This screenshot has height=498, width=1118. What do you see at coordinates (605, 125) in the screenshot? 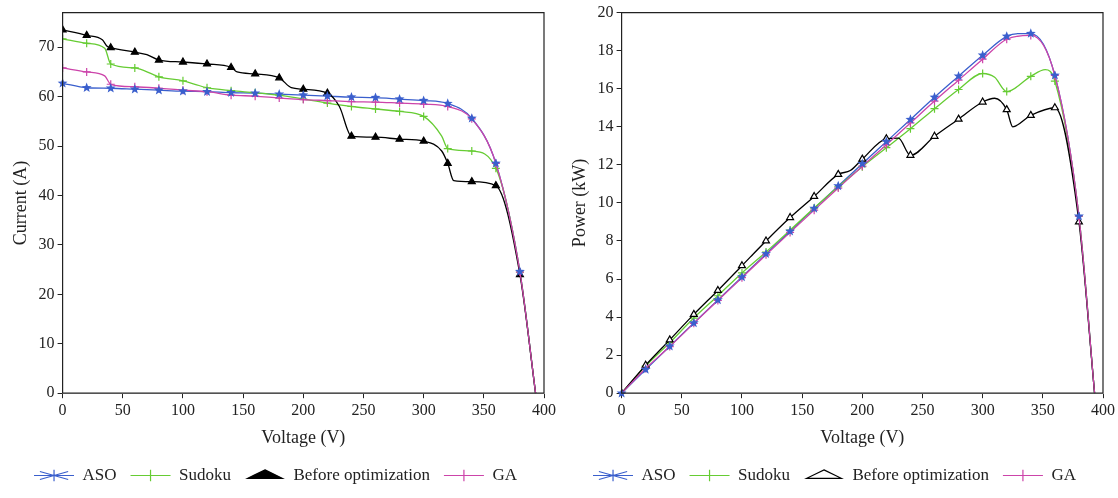
I see `y-tick-label: 14` at bounding box center [605, 125].